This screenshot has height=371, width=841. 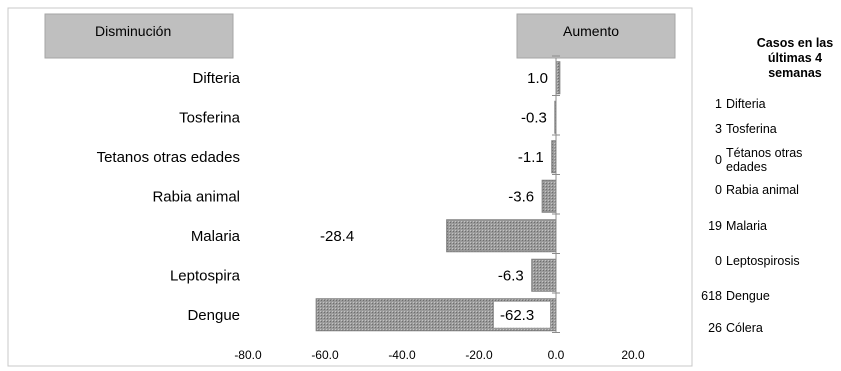 I want to click on value-label-0: 1.0, so click(x=537, y=78).